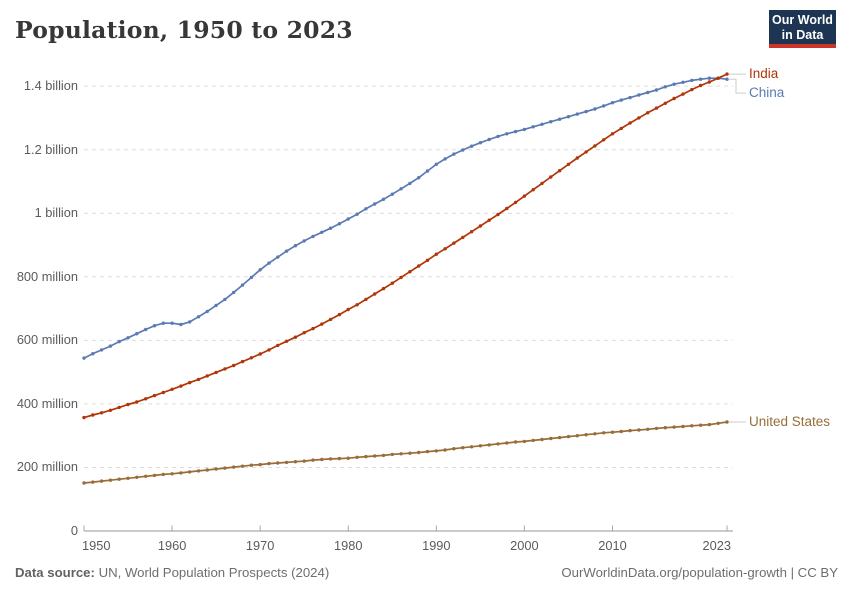 The image size is (850, 600). I want to click on x-axis-tick-label: 2023, so click(716, 545).